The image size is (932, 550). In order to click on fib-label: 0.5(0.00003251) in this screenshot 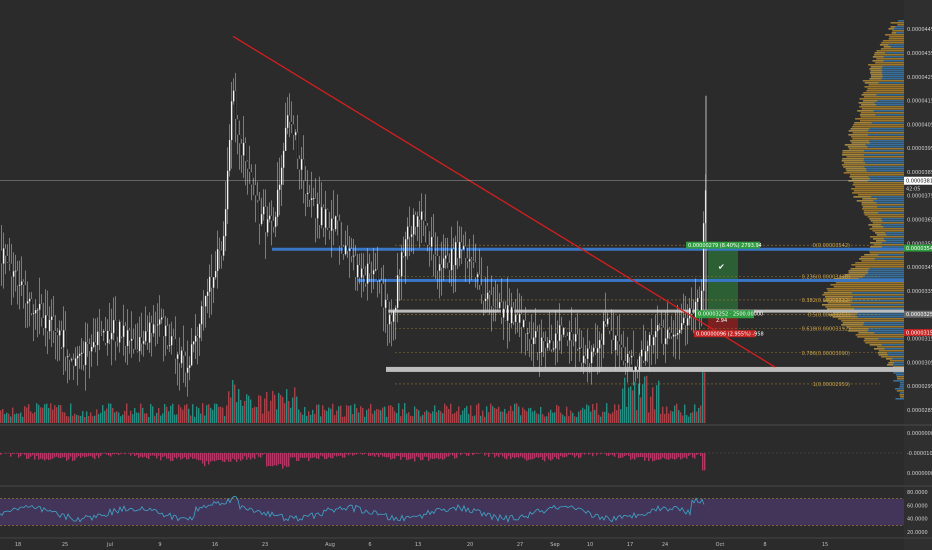, I will do `click(829, 315)`.